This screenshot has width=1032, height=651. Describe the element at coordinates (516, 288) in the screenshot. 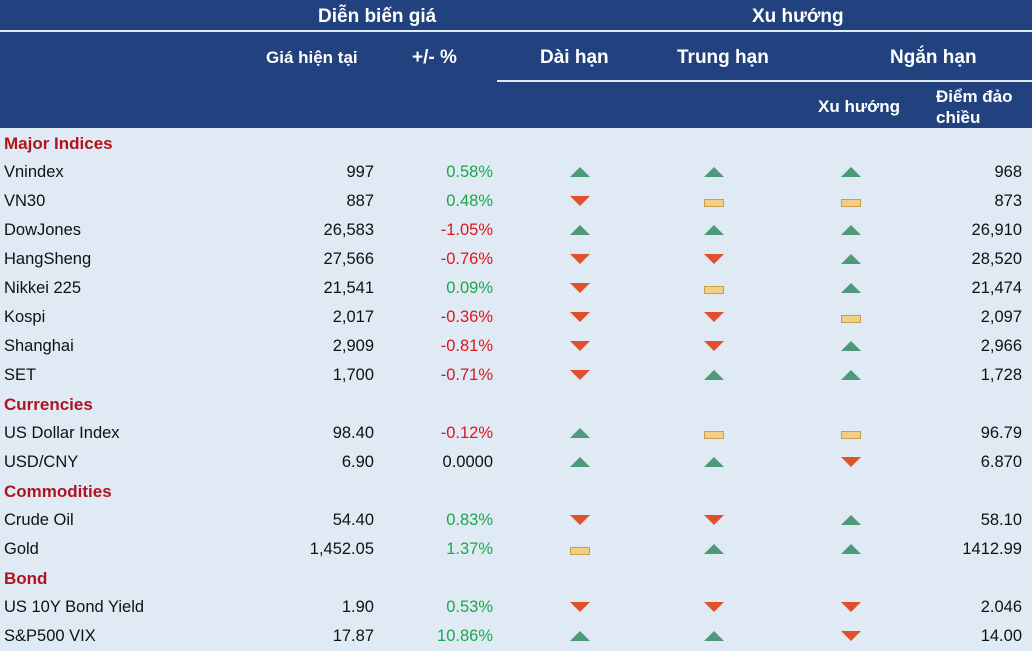

I see `table-row: Nikkei 225 21,541 0.09% 21,474` at that location.